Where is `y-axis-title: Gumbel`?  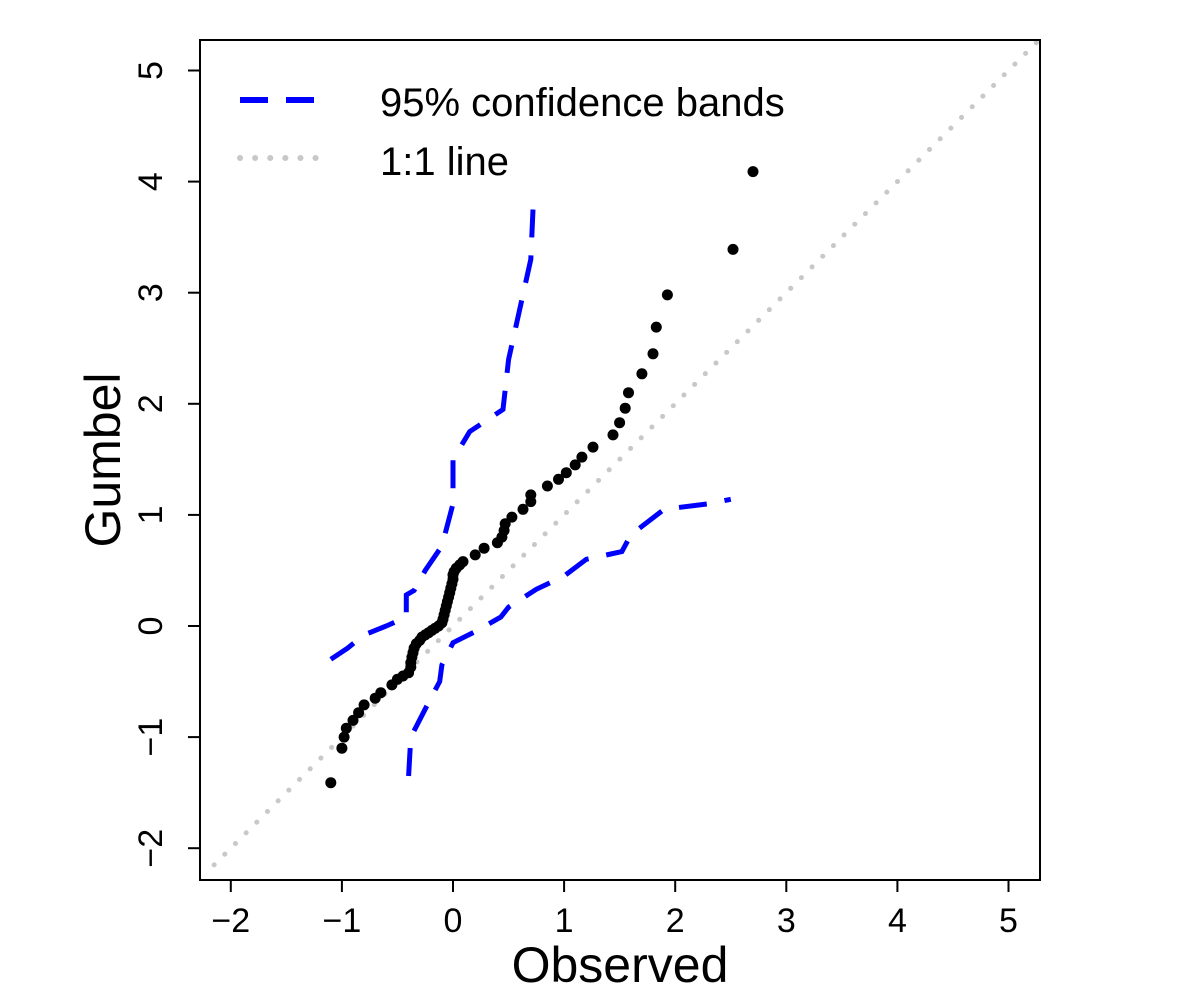 y-axis-title: Gumbel is located at coordinates (103, 459).